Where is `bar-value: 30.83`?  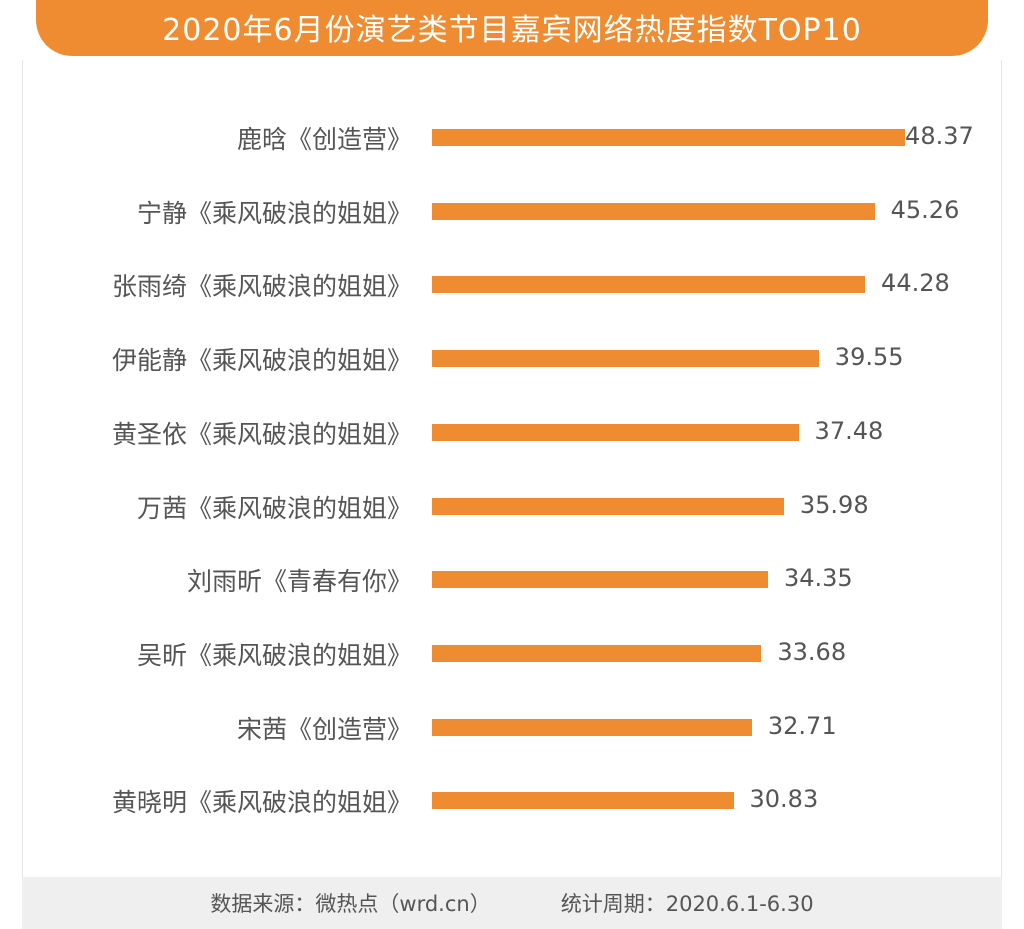
bar-value: 30.83 is located at coordinates (784, 799).